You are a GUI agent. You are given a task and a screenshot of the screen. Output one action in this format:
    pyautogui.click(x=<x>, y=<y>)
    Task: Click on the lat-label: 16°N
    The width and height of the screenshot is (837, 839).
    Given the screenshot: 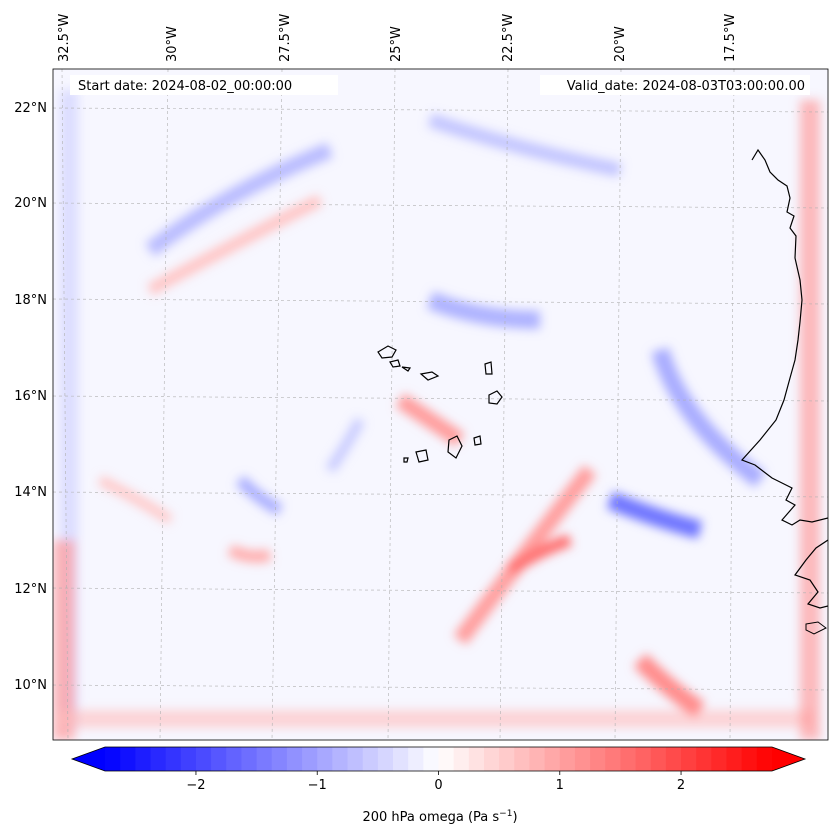 What is the action you would take?
    pyautogui.click(x=30, y=396)
    